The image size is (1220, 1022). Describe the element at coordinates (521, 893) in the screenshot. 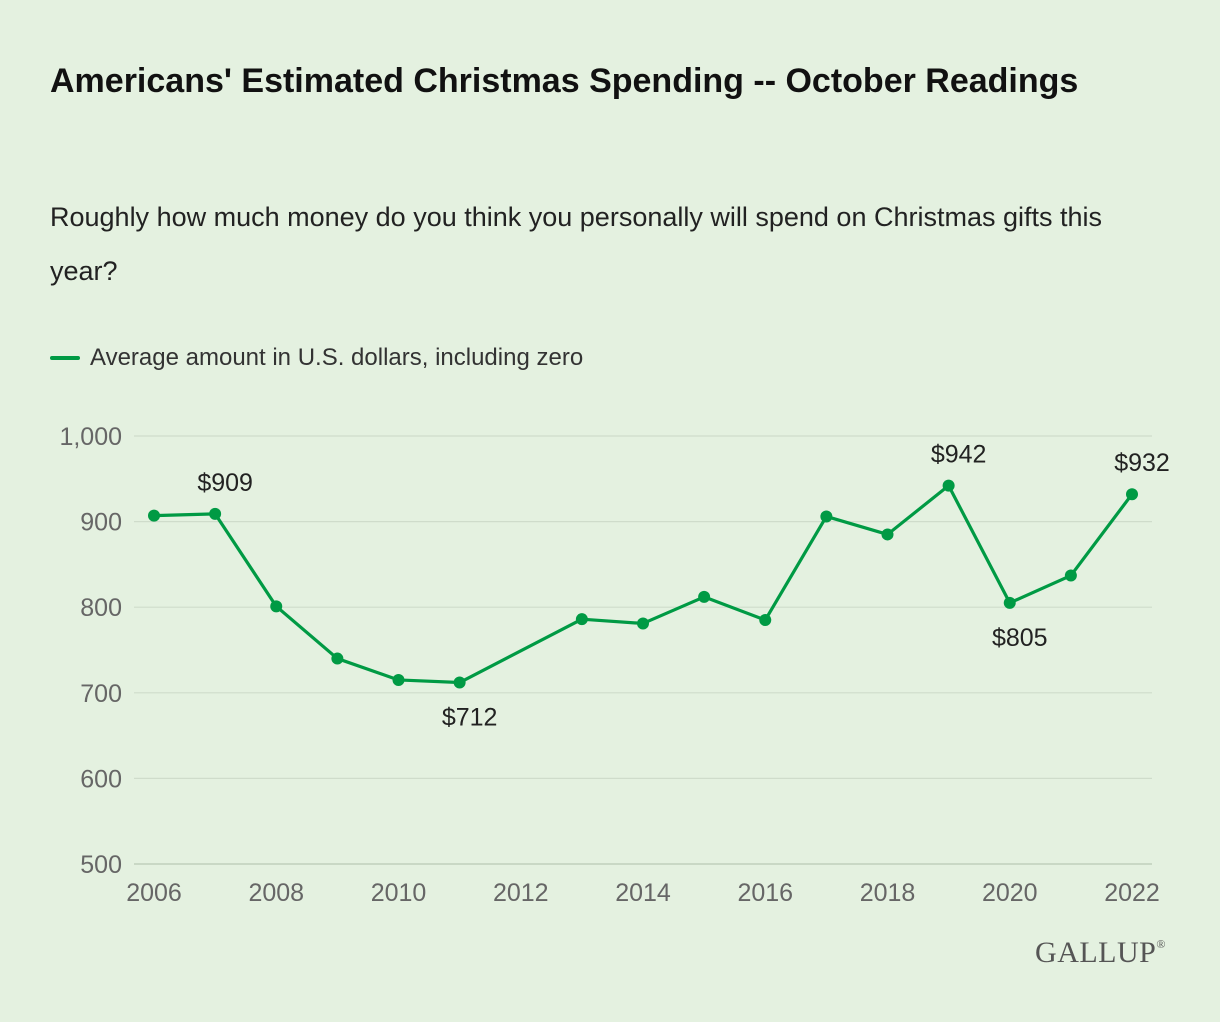

I see `x-tick-label: 2012` at that location.